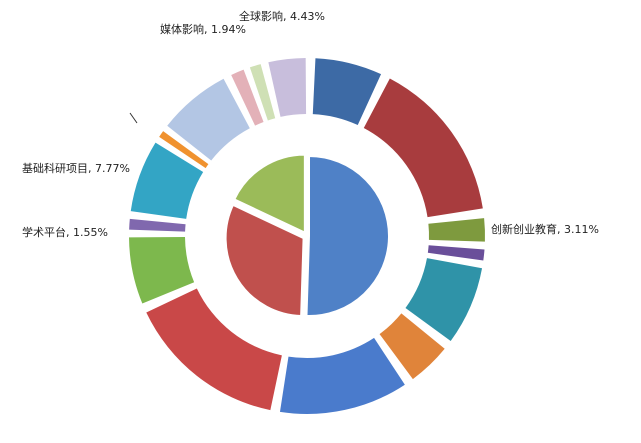 The image size is (641, 443). Describe the element at coordinates (545, 229) in the screenshot. I see `label-innovation-entrepreneurship: 创新创业教育, 3.11%` at that location.